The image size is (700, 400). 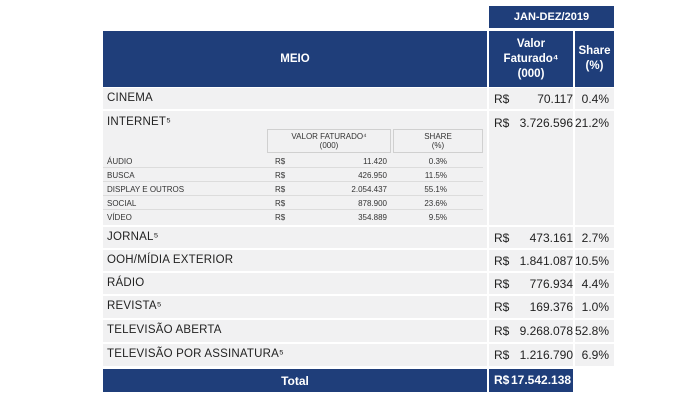 I want to click on period-header: JAN-DEZ/2019, so click(x=551, y=17).